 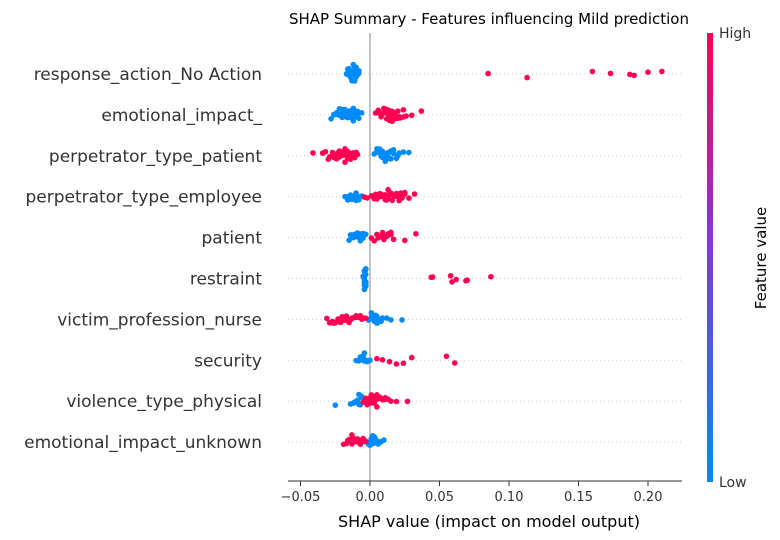 I want to click on colorbar-gradient, so click(x=710, y=257).